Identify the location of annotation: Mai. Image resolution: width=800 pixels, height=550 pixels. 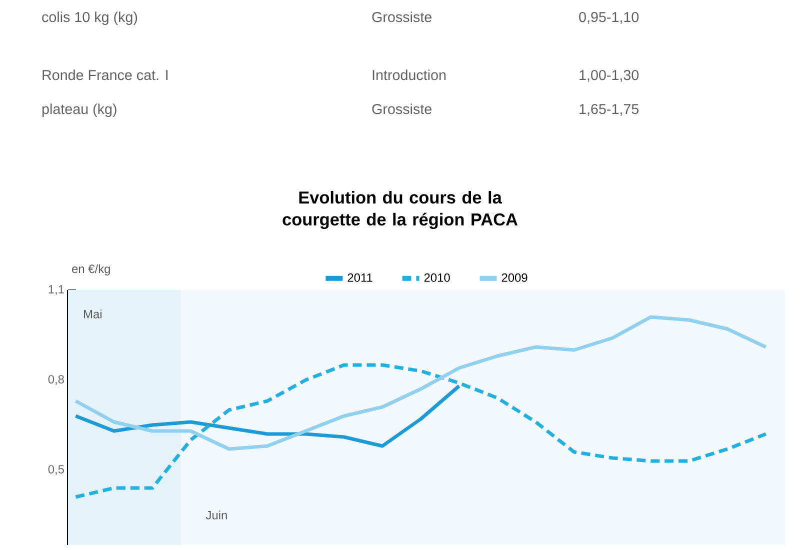
(93, 314).